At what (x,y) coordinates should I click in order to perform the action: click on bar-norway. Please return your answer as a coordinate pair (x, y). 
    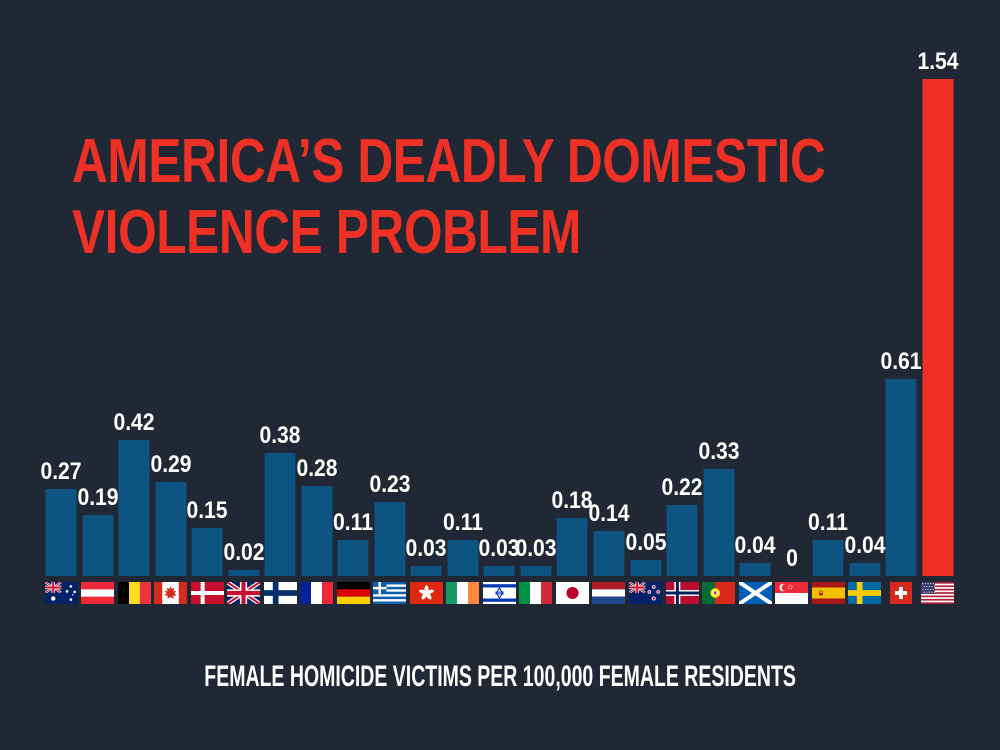
    Looking at the image, I should click on (682, 540).